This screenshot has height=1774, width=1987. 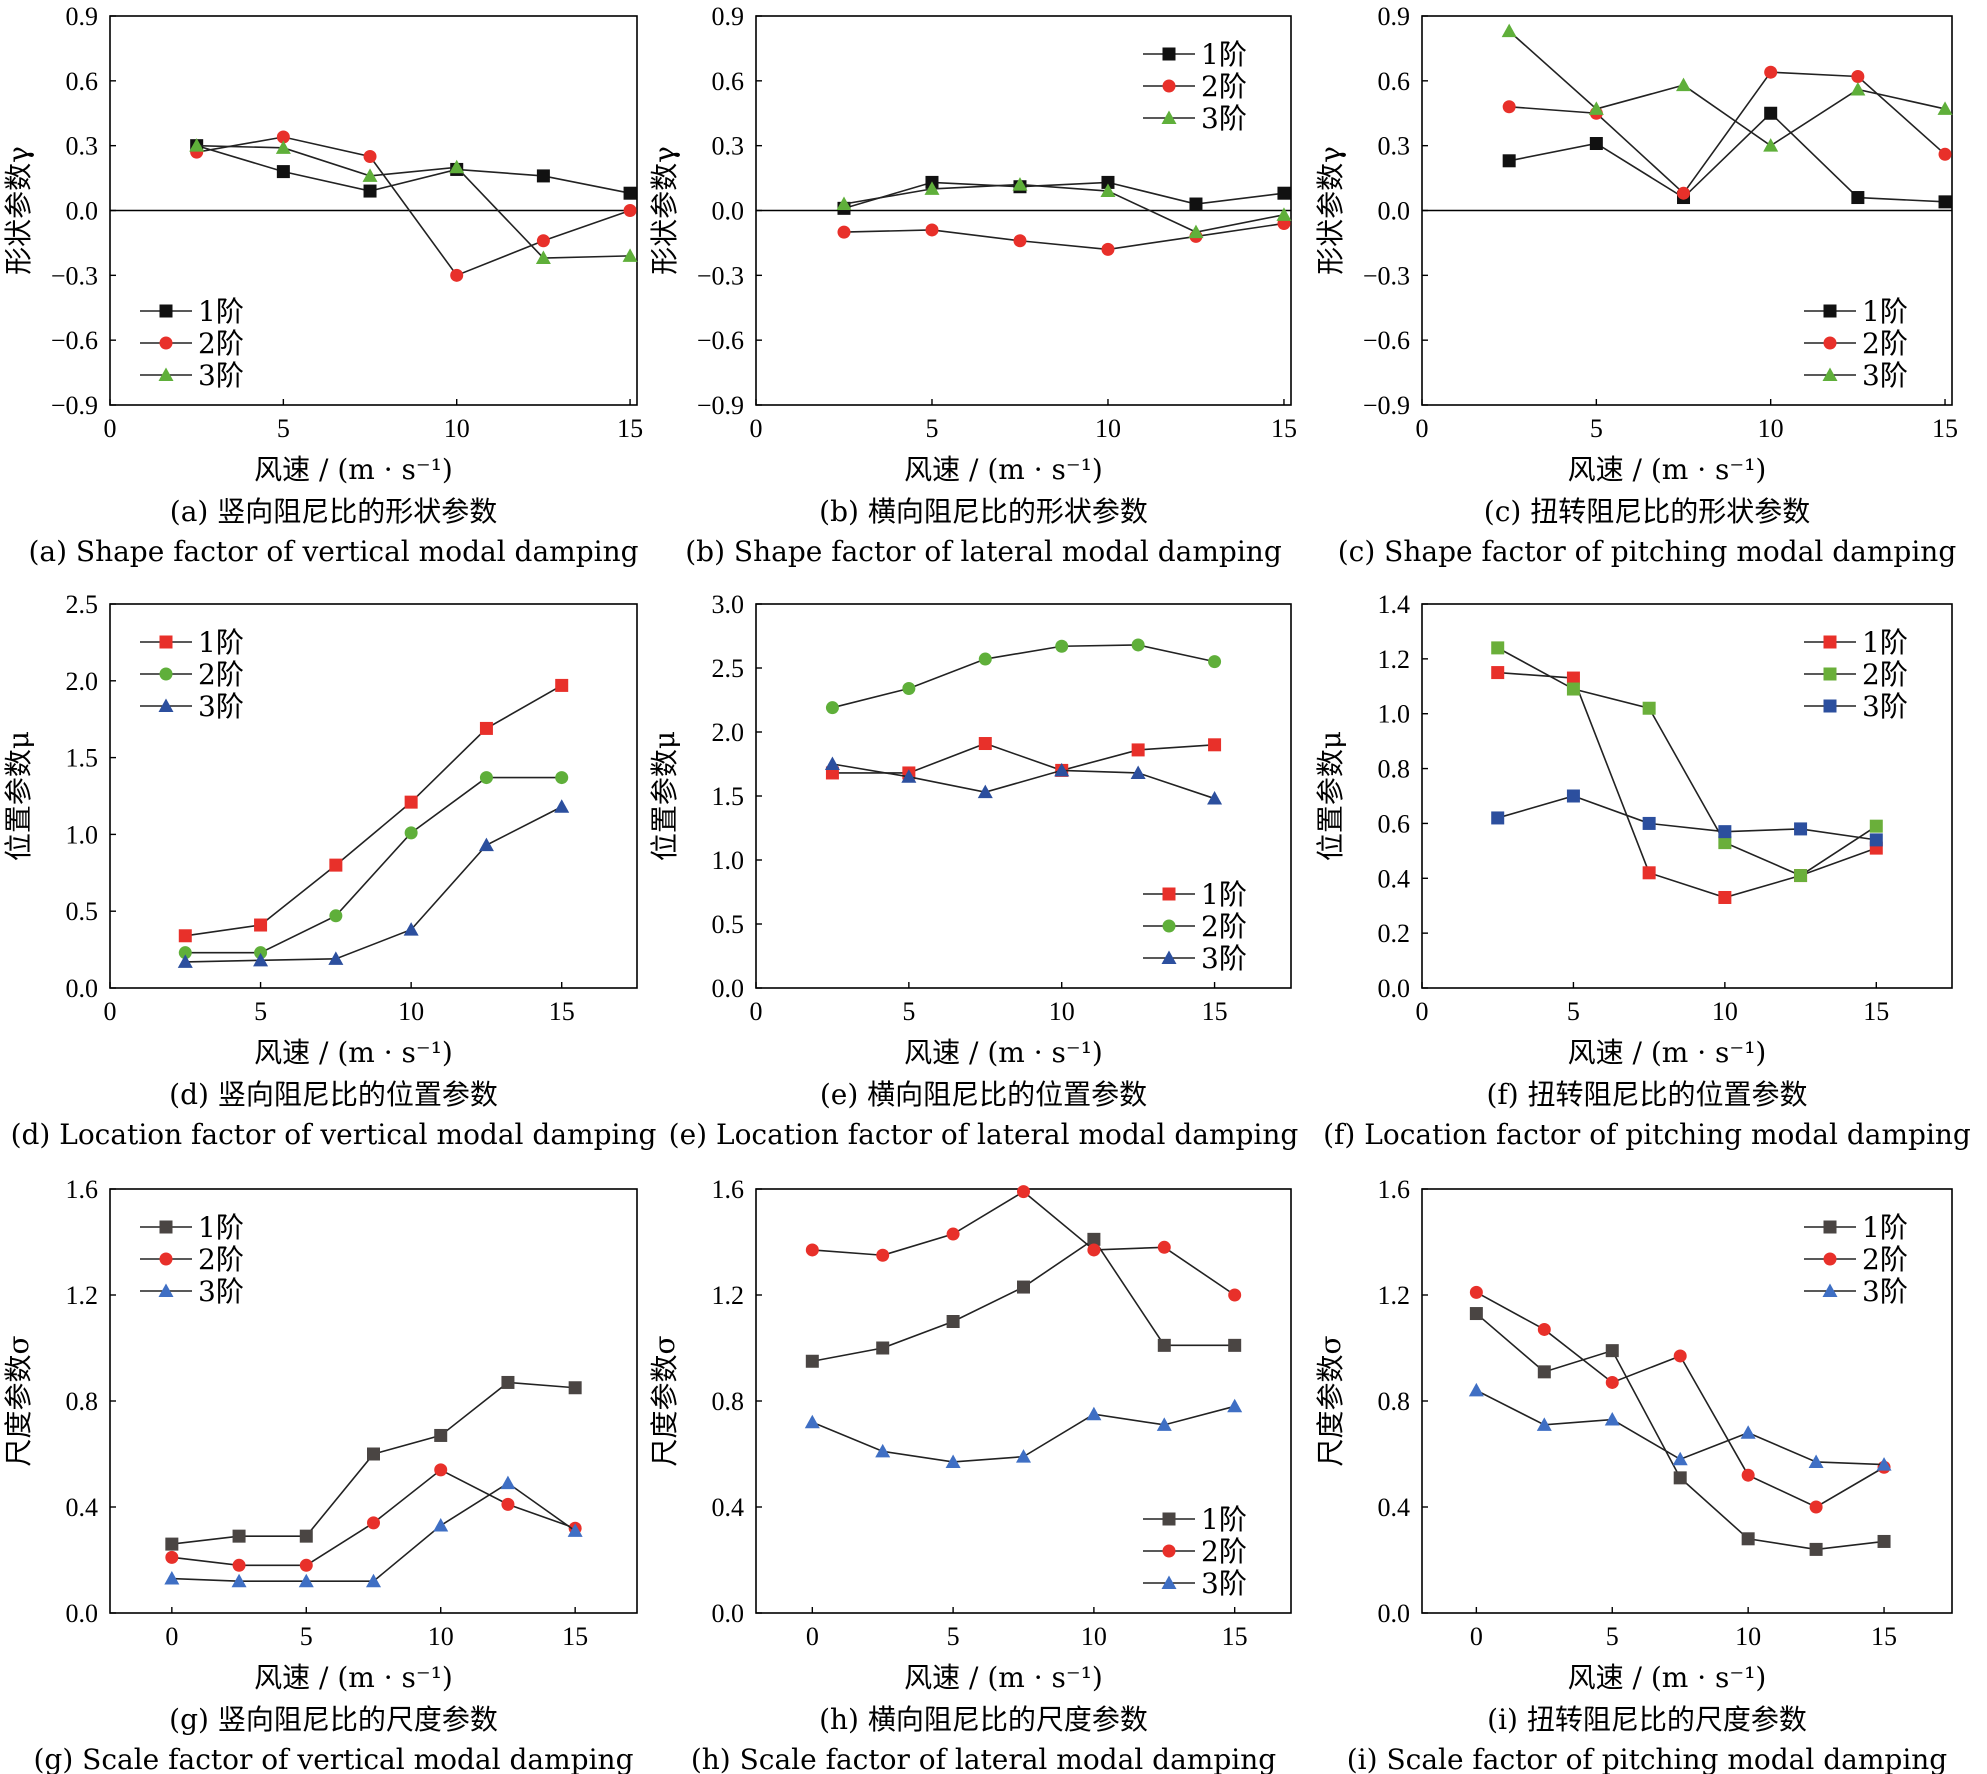 I want to click on caption-chinese: (g) 竖向阻尼比的尺度参数, so click(x=333, y=1719).